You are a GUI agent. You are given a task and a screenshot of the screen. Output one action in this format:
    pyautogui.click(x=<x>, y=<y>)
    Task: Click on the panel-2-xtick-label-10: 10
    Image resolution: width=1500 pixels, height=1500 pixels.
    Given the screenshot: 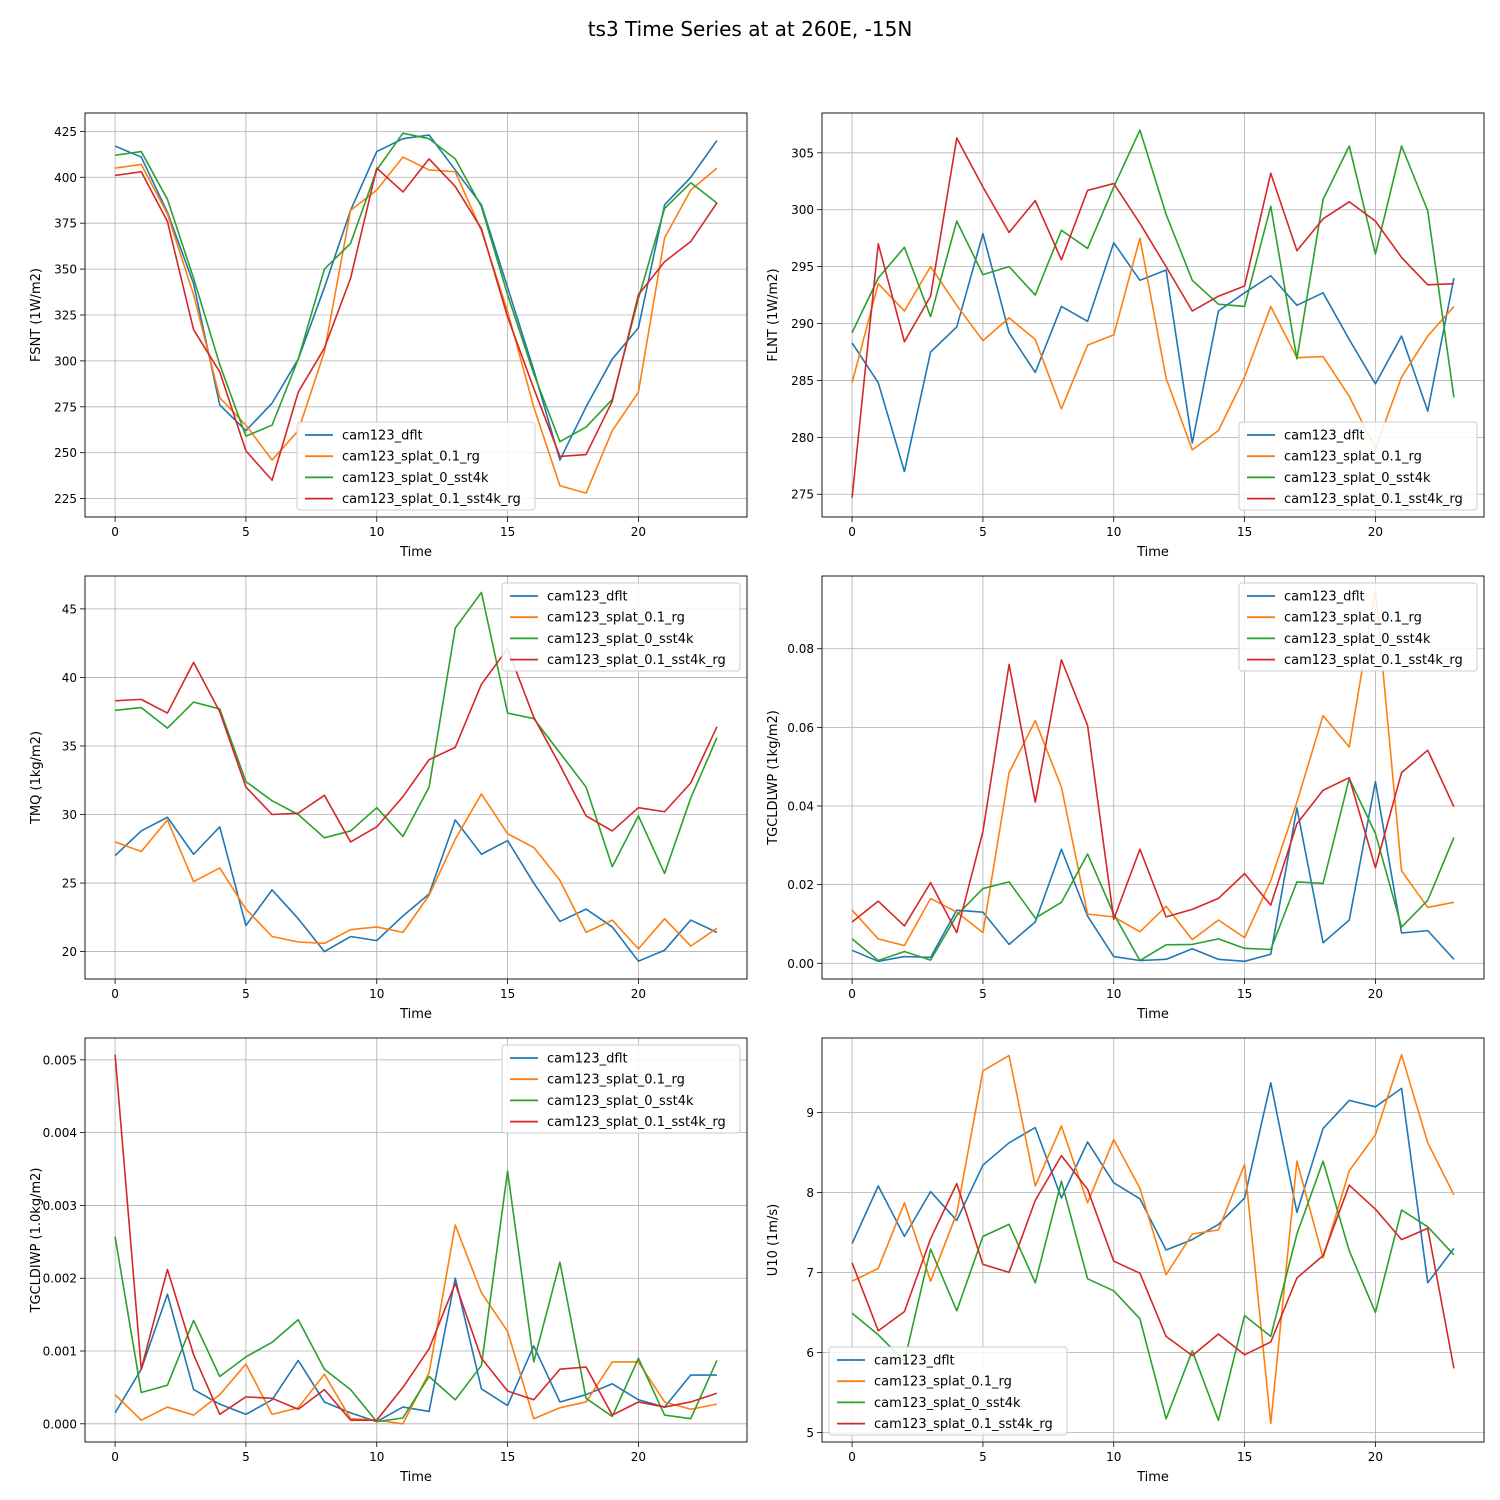 What is the action you would take?
    pyautogui.click(x=1113, y=532)
    